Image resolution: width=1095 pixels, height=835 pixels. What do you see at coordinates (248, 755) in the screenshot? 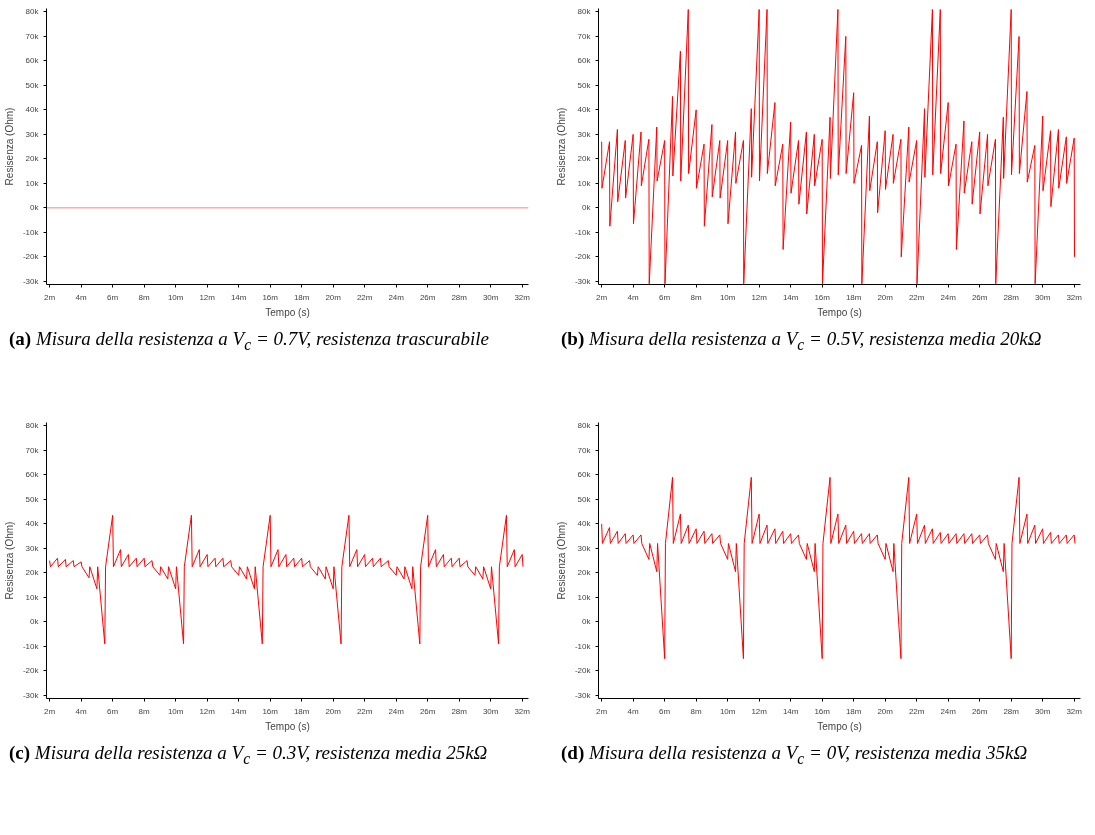
I see `text: (c) Misura della resistenza a V$_{c}$ = 0.3V, resistenza media 25kΩ` at bounding box center [248, 755].